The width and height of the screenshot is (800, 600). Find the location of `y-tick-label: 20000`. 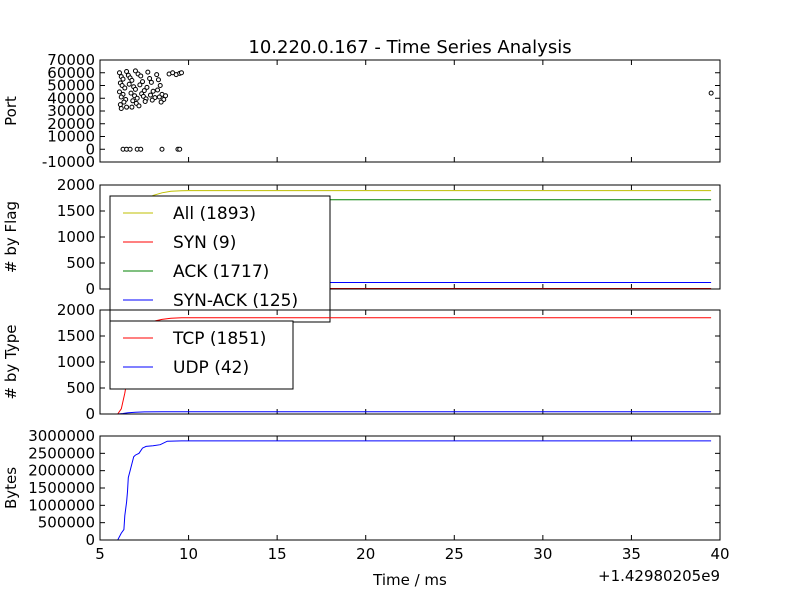

y-tick-label: 20000 is located at coordinates (71, 124).